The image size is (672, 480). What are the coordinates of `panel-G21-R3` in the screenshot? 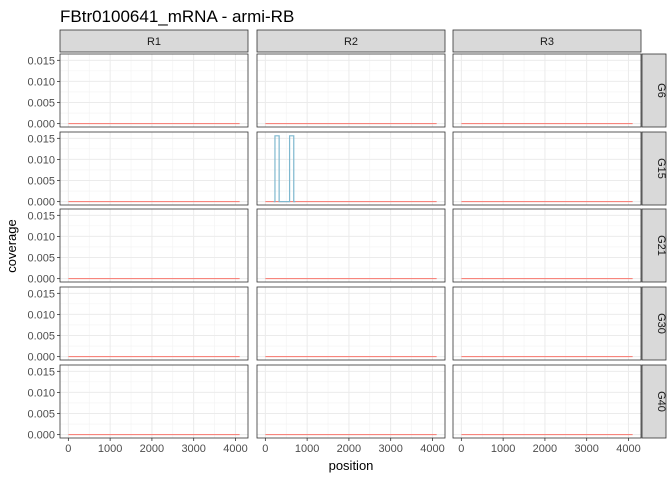 It's located at (547, 245).